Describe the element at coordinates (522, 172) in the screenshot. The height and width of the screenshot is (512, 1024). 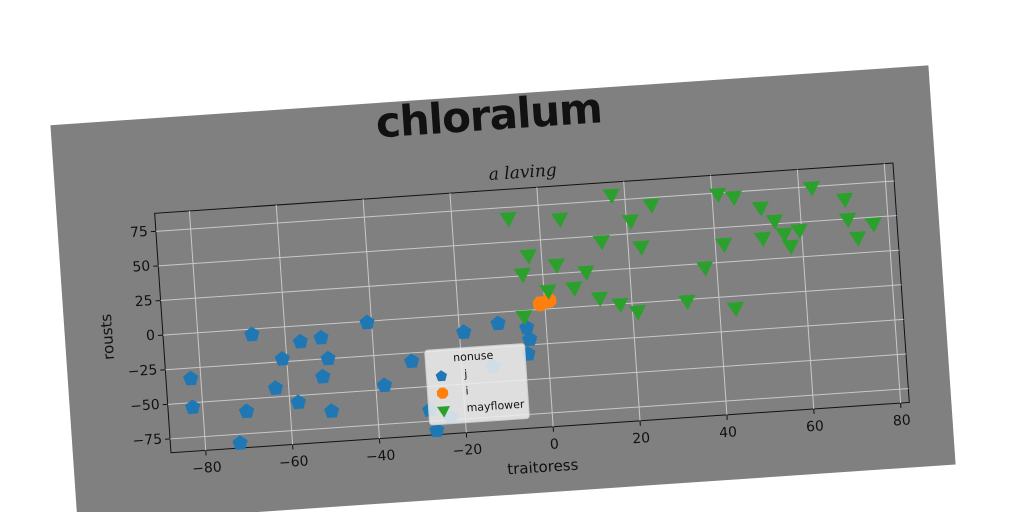
I see `chart-subtitle: a laving` at that location.